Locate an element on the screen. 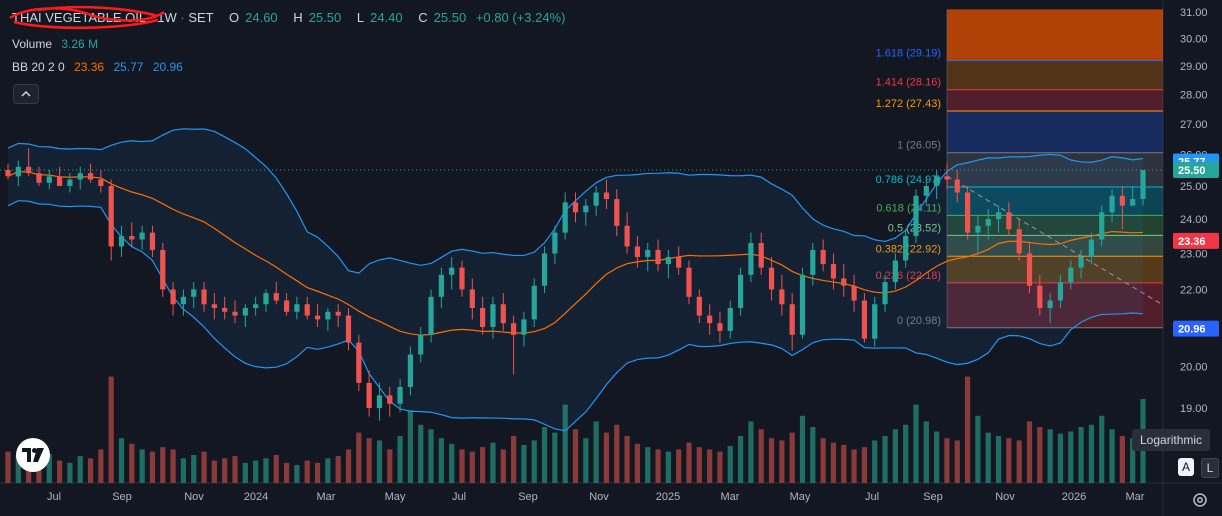  price-tag-bg is located at coordinates (1196, 240).